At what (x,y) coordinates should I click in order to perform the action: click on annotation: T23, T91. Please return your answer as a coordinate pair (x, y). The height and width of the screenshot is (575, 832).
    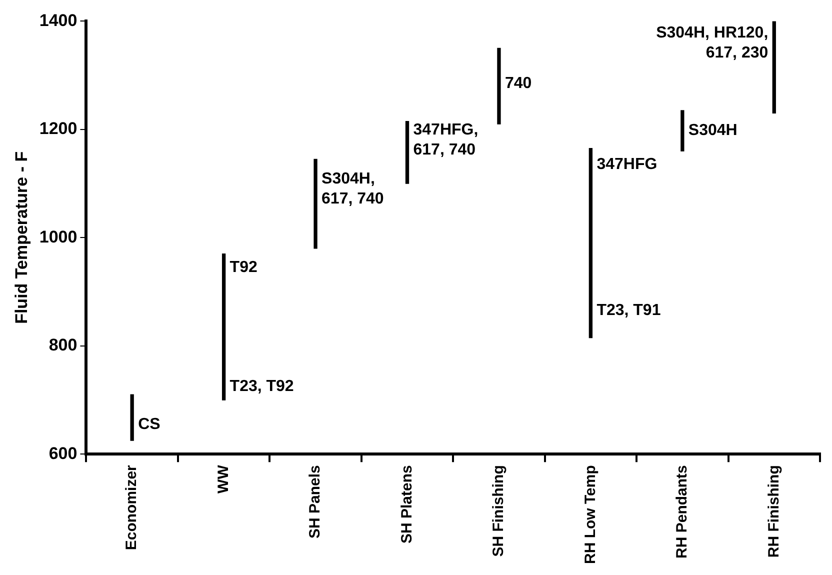
    Looking at the image, I should click on (628, 311).